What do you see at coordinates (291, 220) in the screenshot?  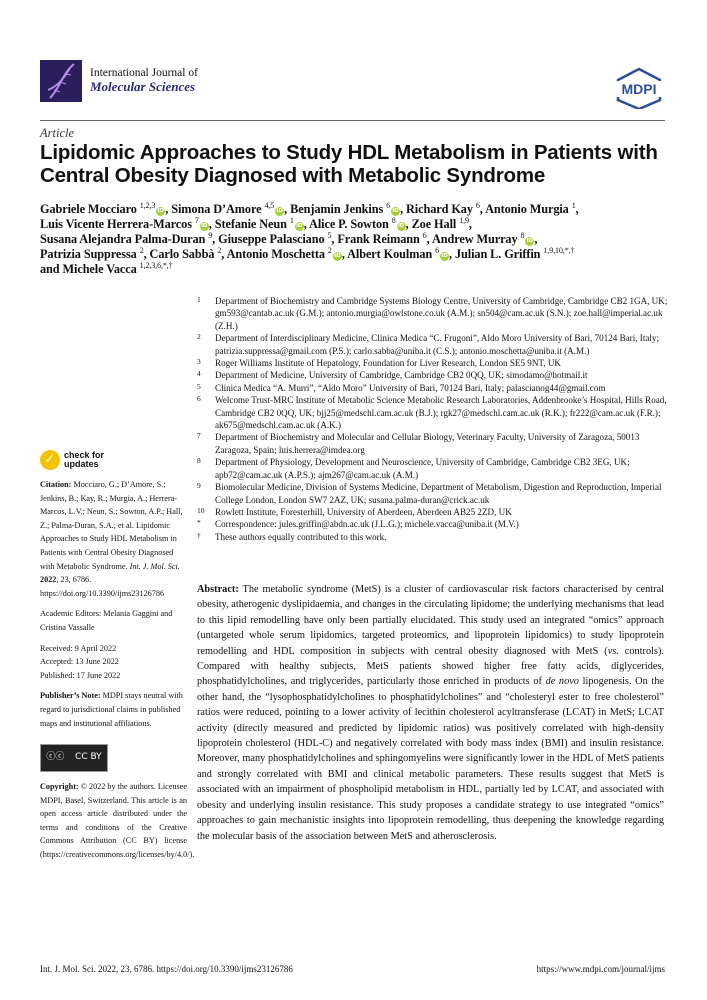 I see `author-affiliation-sup: 1` at bounding box center [291, 220].